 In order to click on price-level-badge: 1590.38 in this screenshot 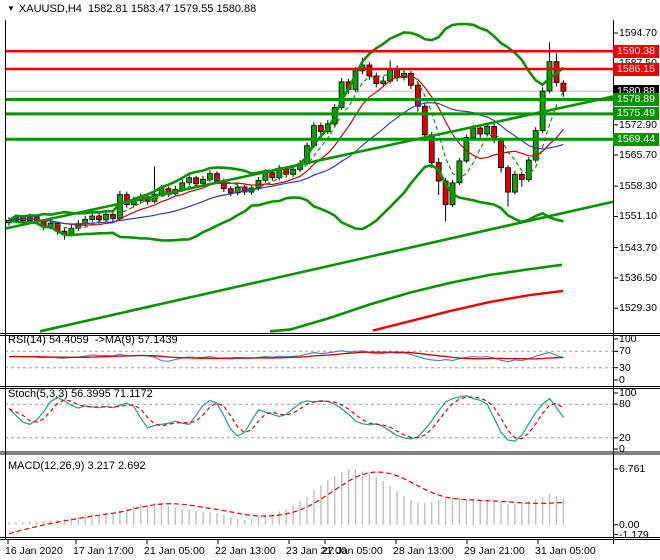, I will do `click(636, 51)`.